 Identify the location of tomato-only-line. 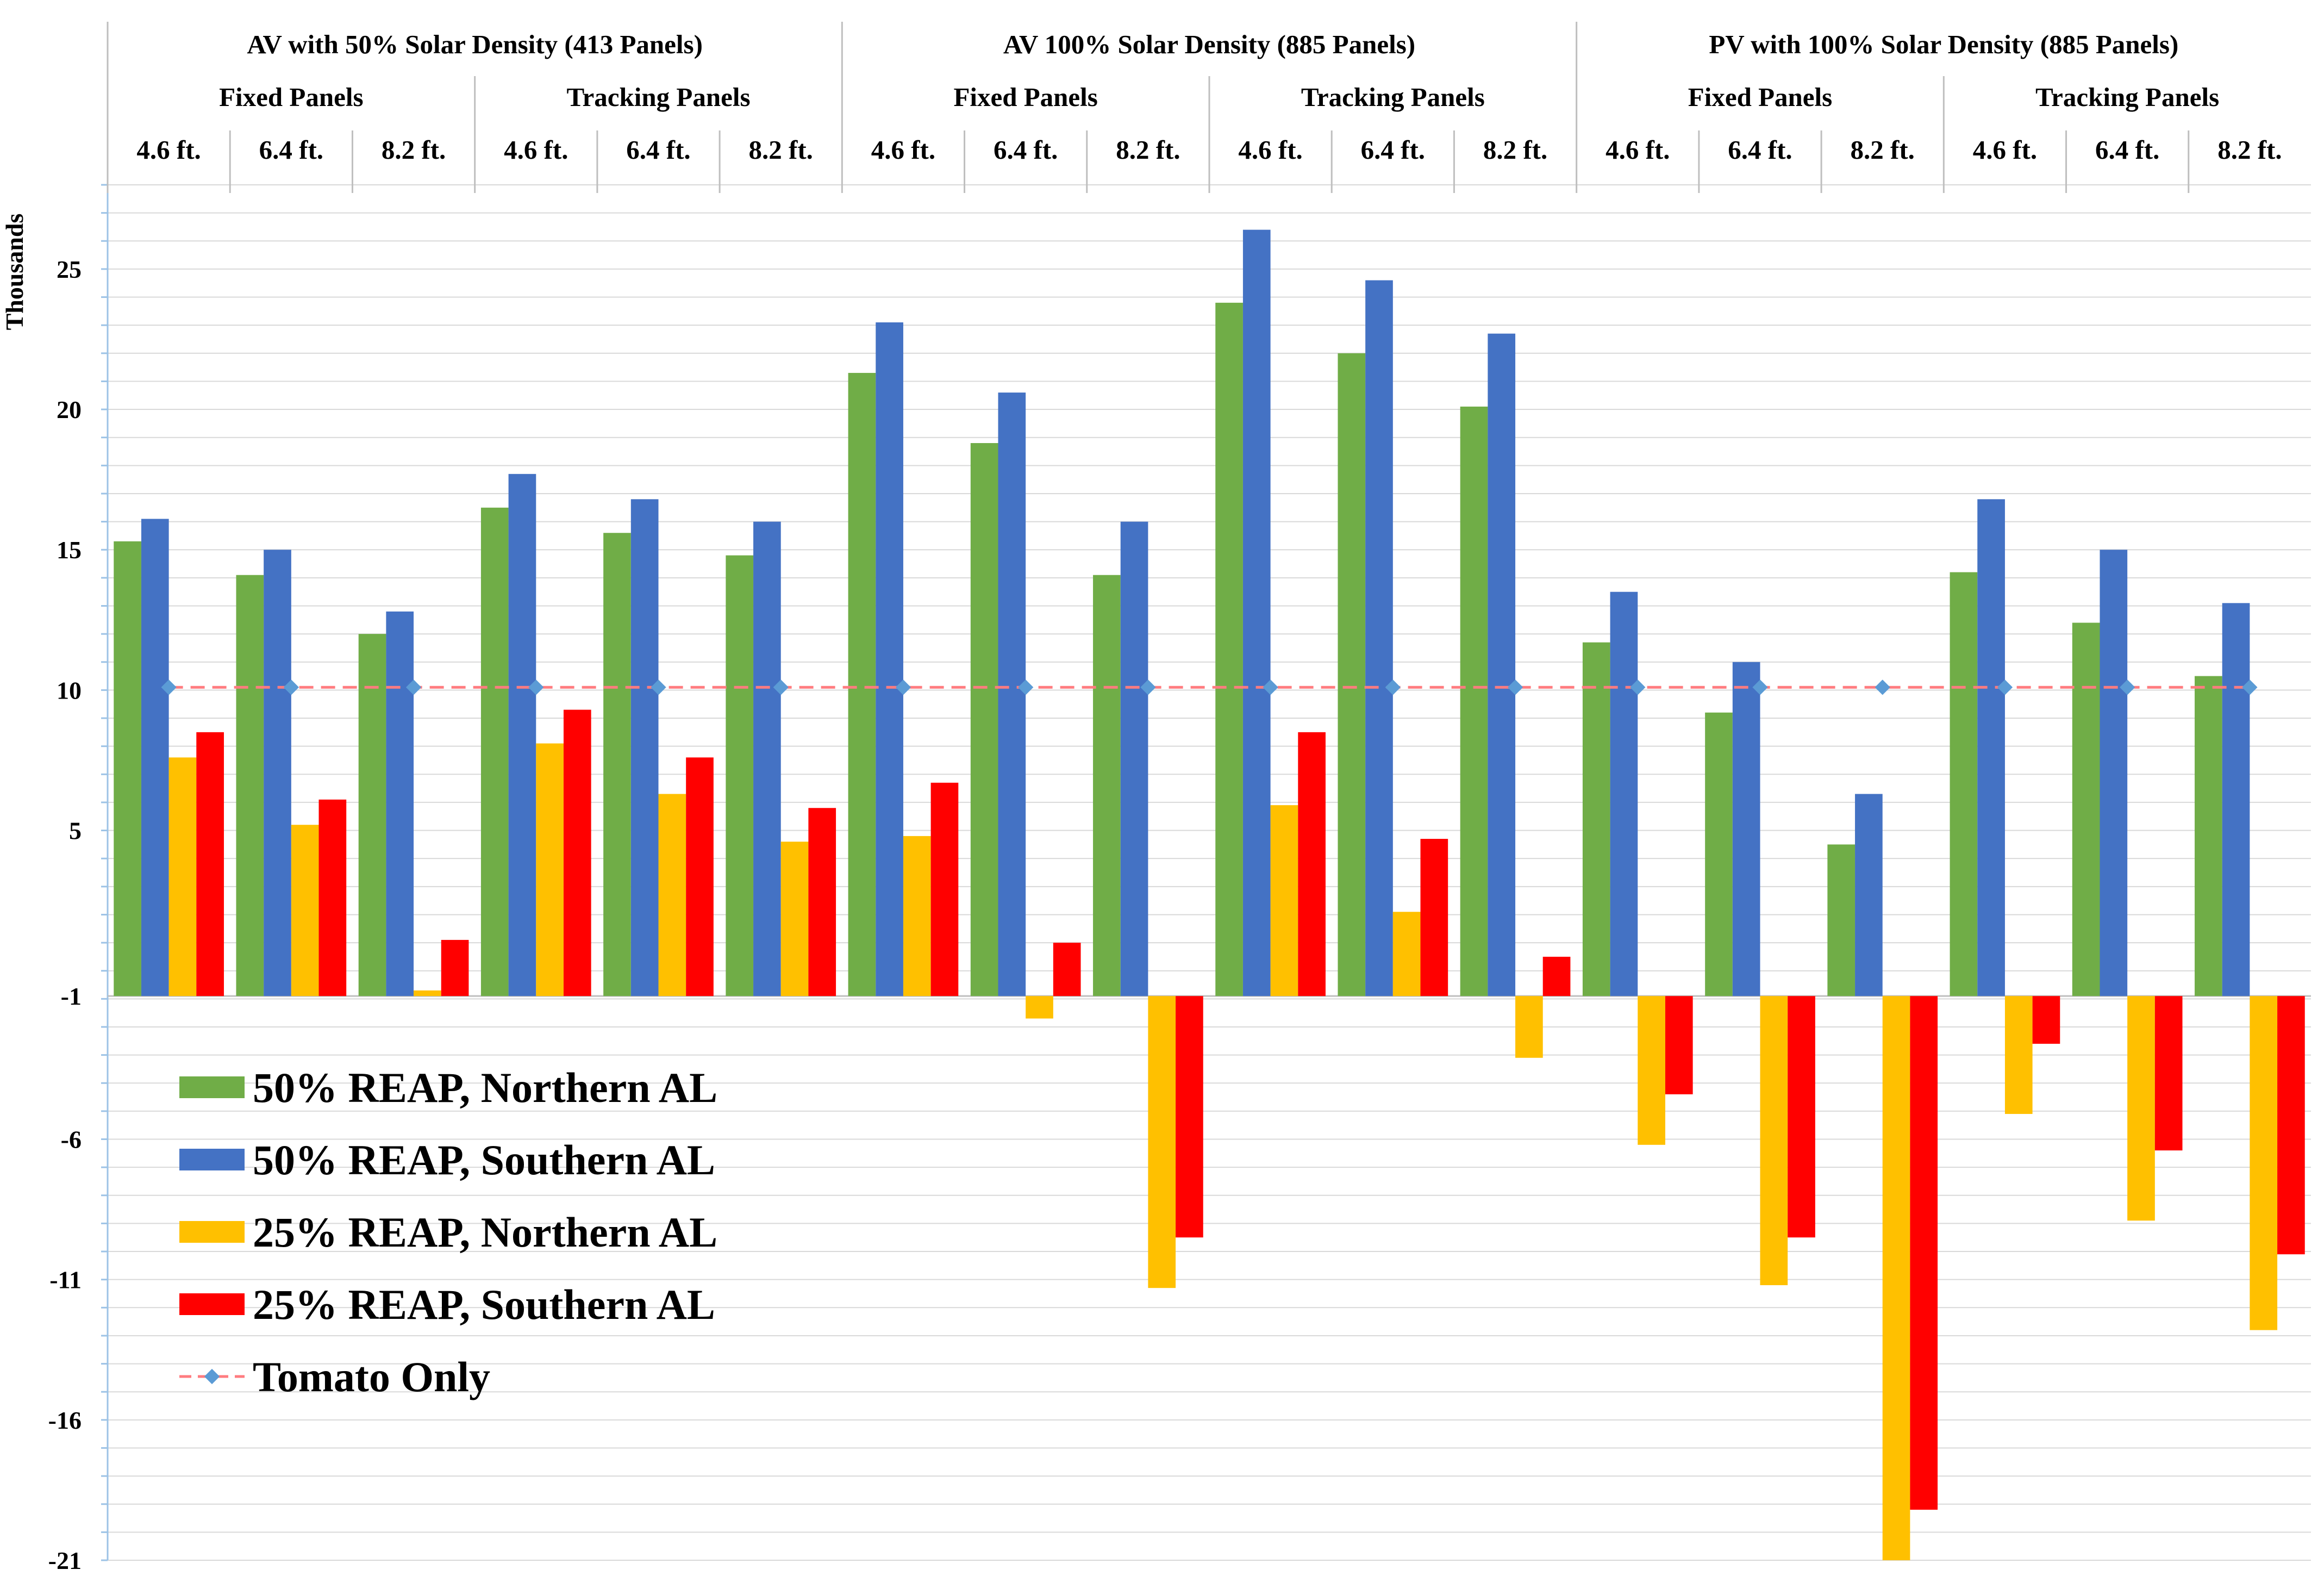
(1209, 687).